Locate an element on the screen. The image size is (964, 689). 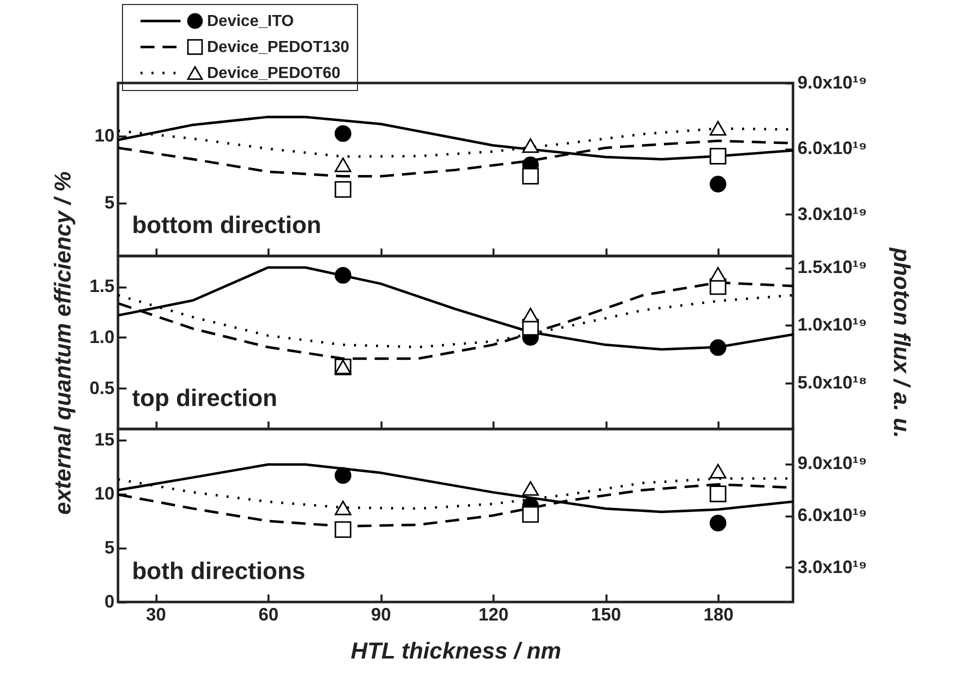
annotation: bottom direction is located at coordinates (227, 225).